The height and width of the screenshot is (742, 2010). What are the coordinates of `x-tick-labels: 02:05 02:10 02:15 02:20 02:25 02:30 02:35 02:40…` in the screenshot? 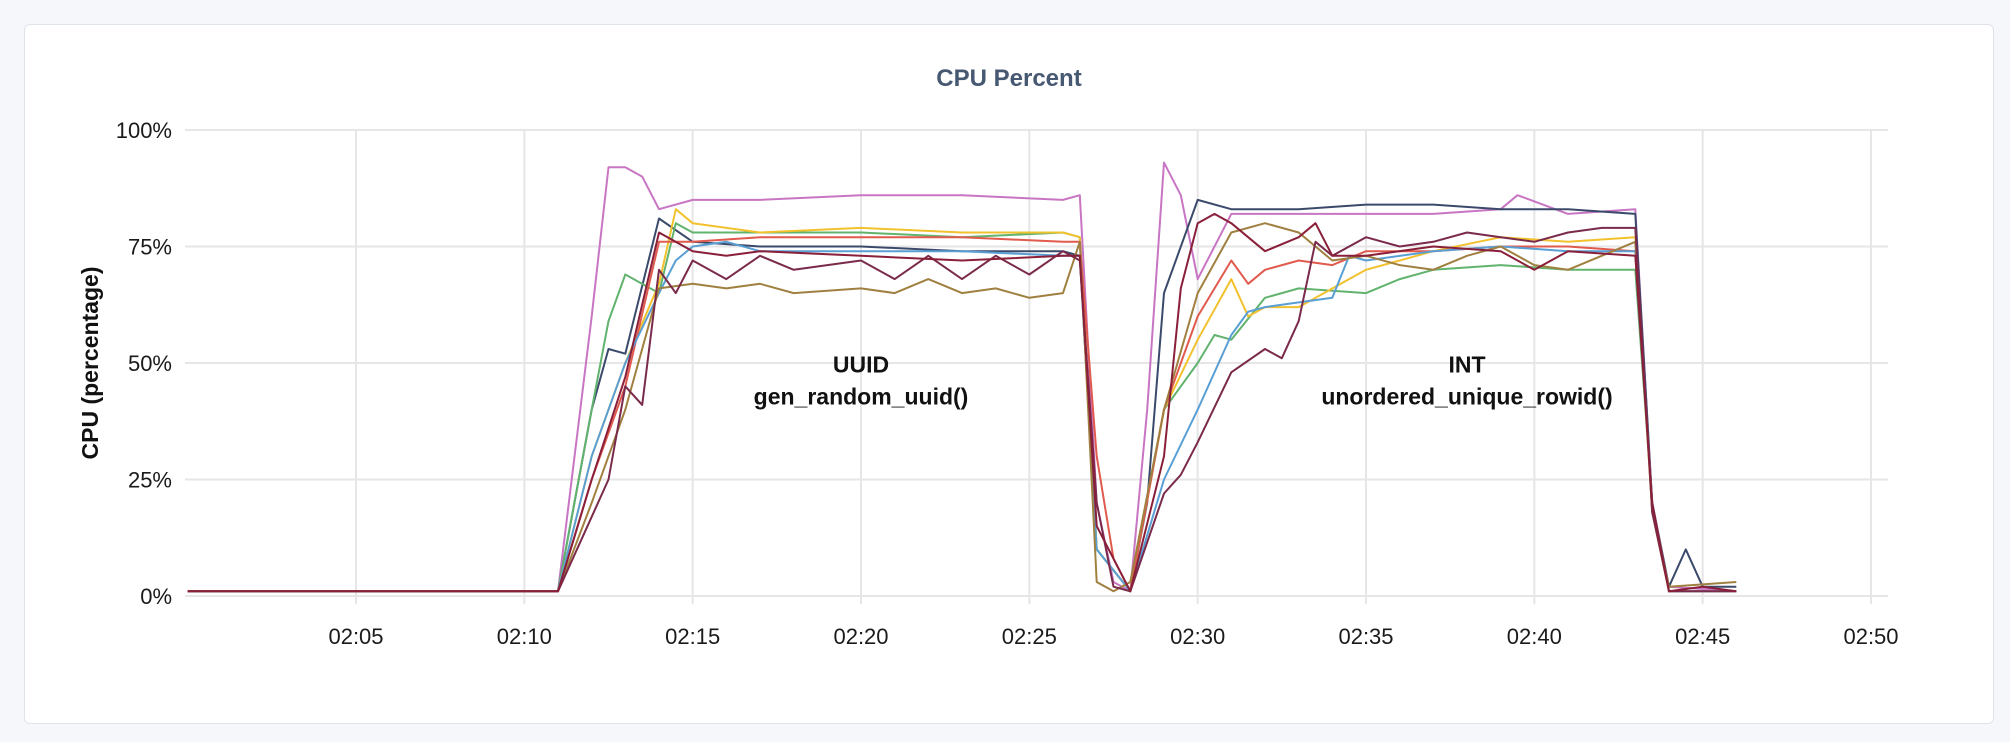 It's located at (1113, 636).